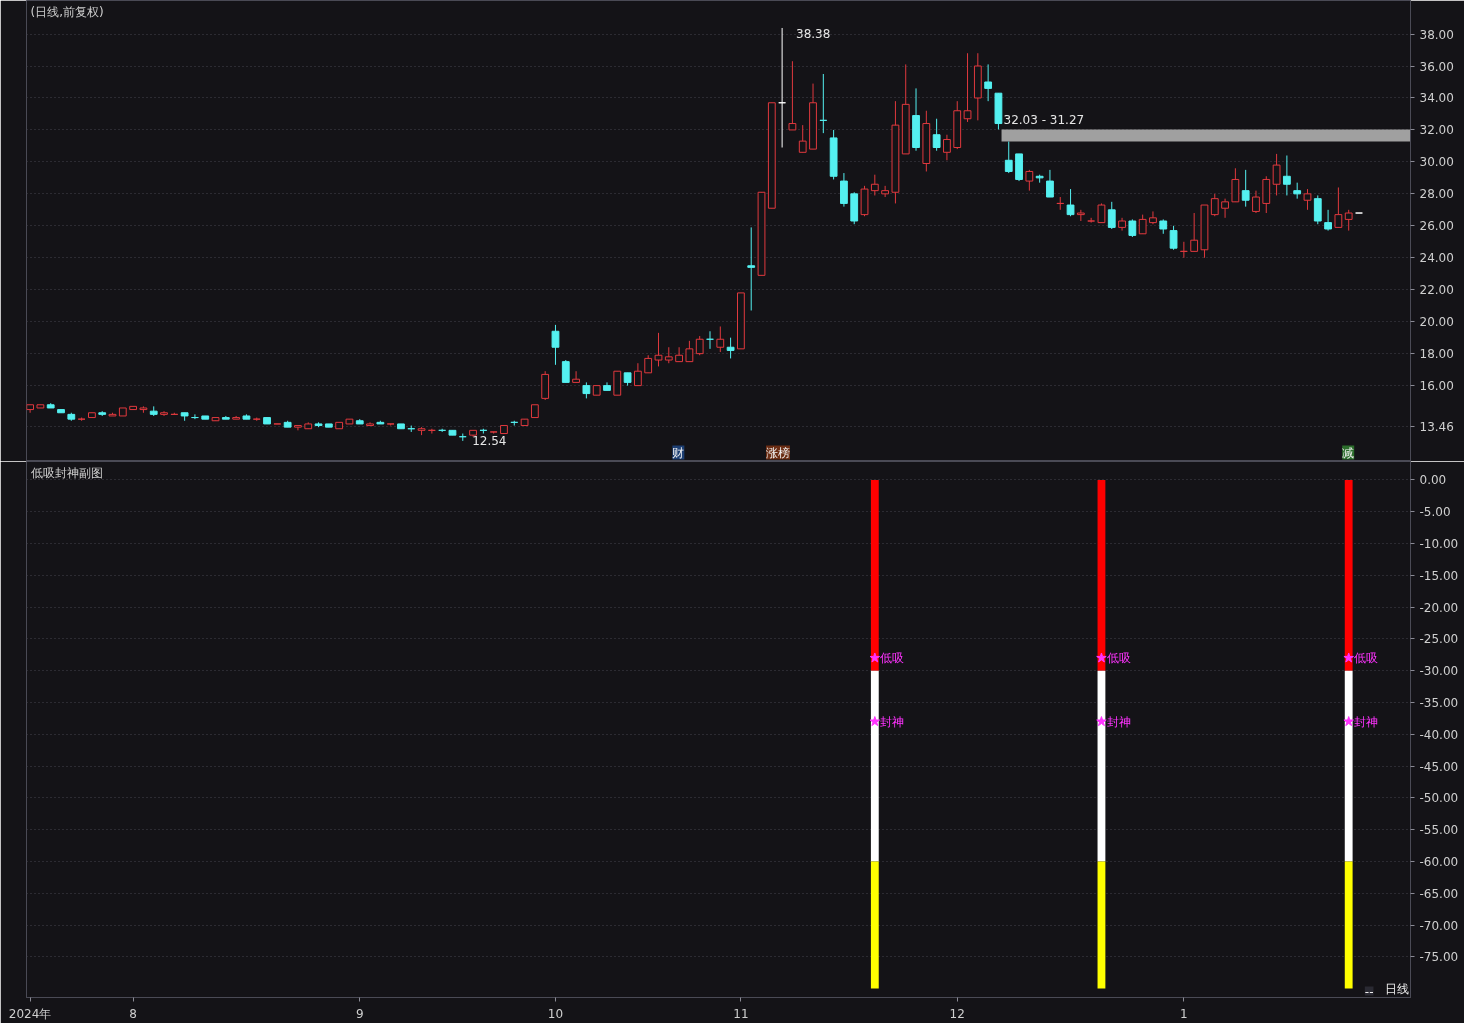 The image size is (1464, 1023). I want to click on annotation: 财, so click(678, 452).